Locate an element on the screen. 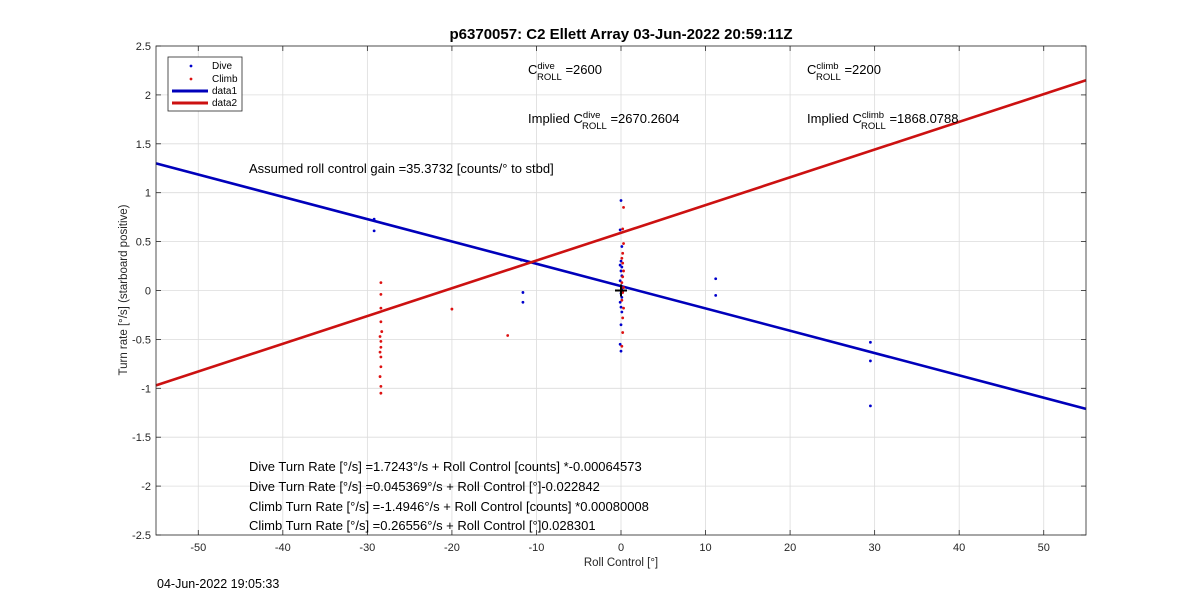 This screenshot has height=601, width=1200. y-tick-label: 0 is located at coordinates (148, 292).